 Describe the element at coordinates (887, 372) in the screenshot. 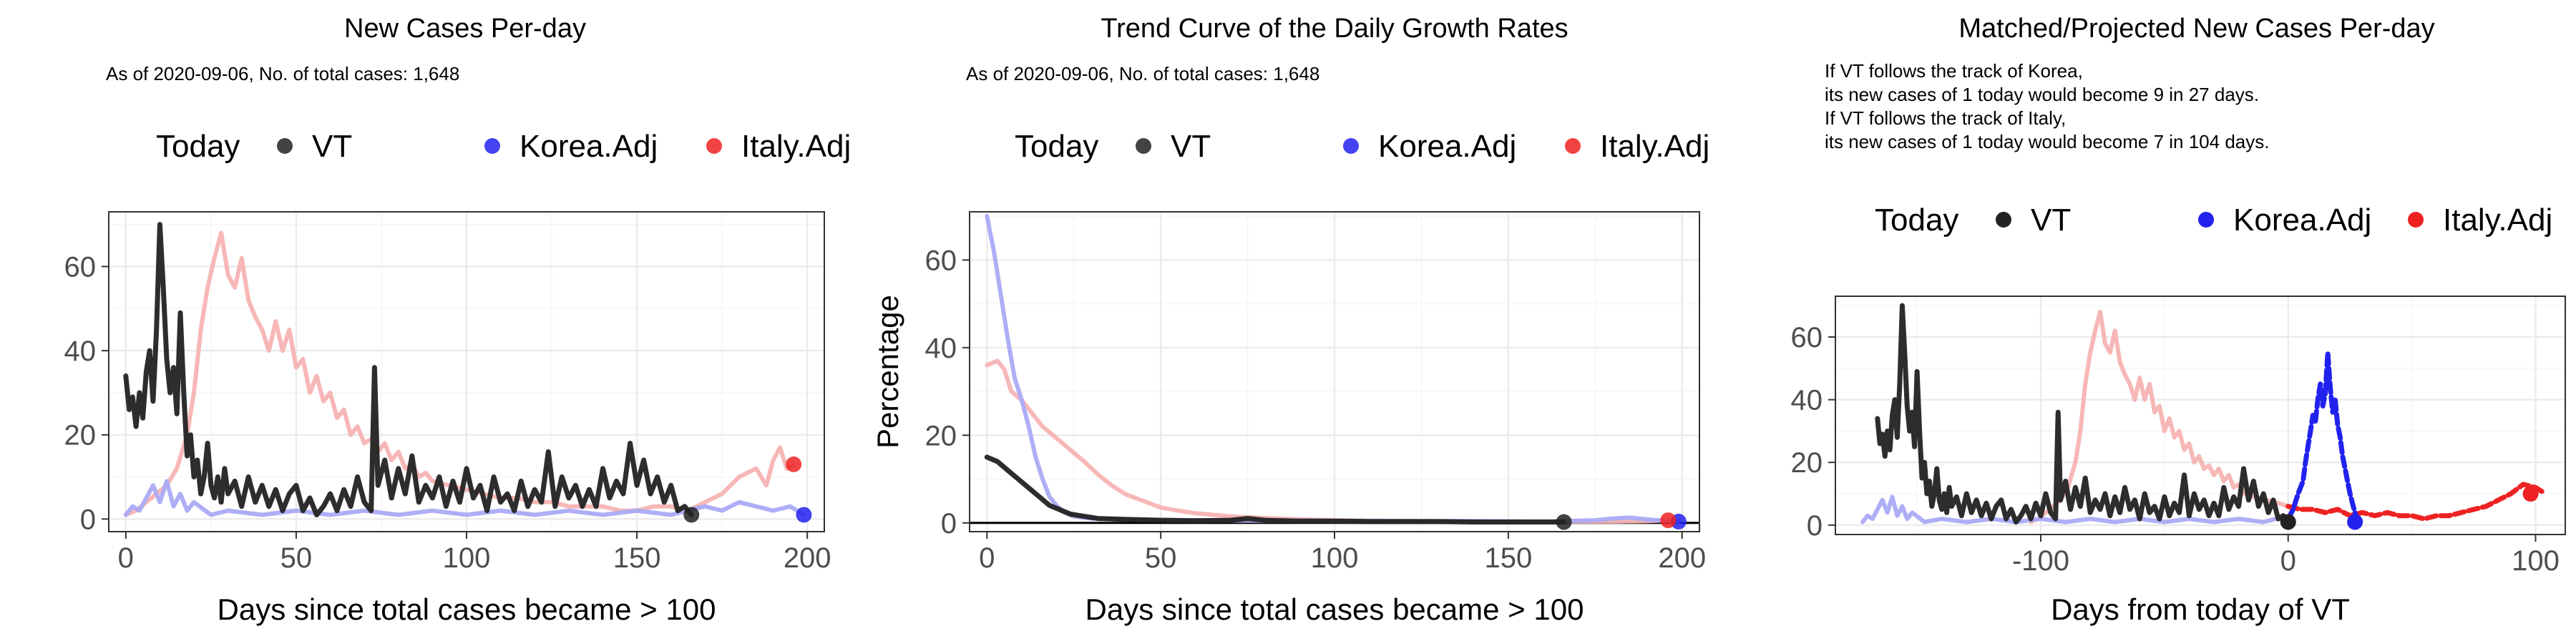

I see `y-axis-title: Percentage` at that location.